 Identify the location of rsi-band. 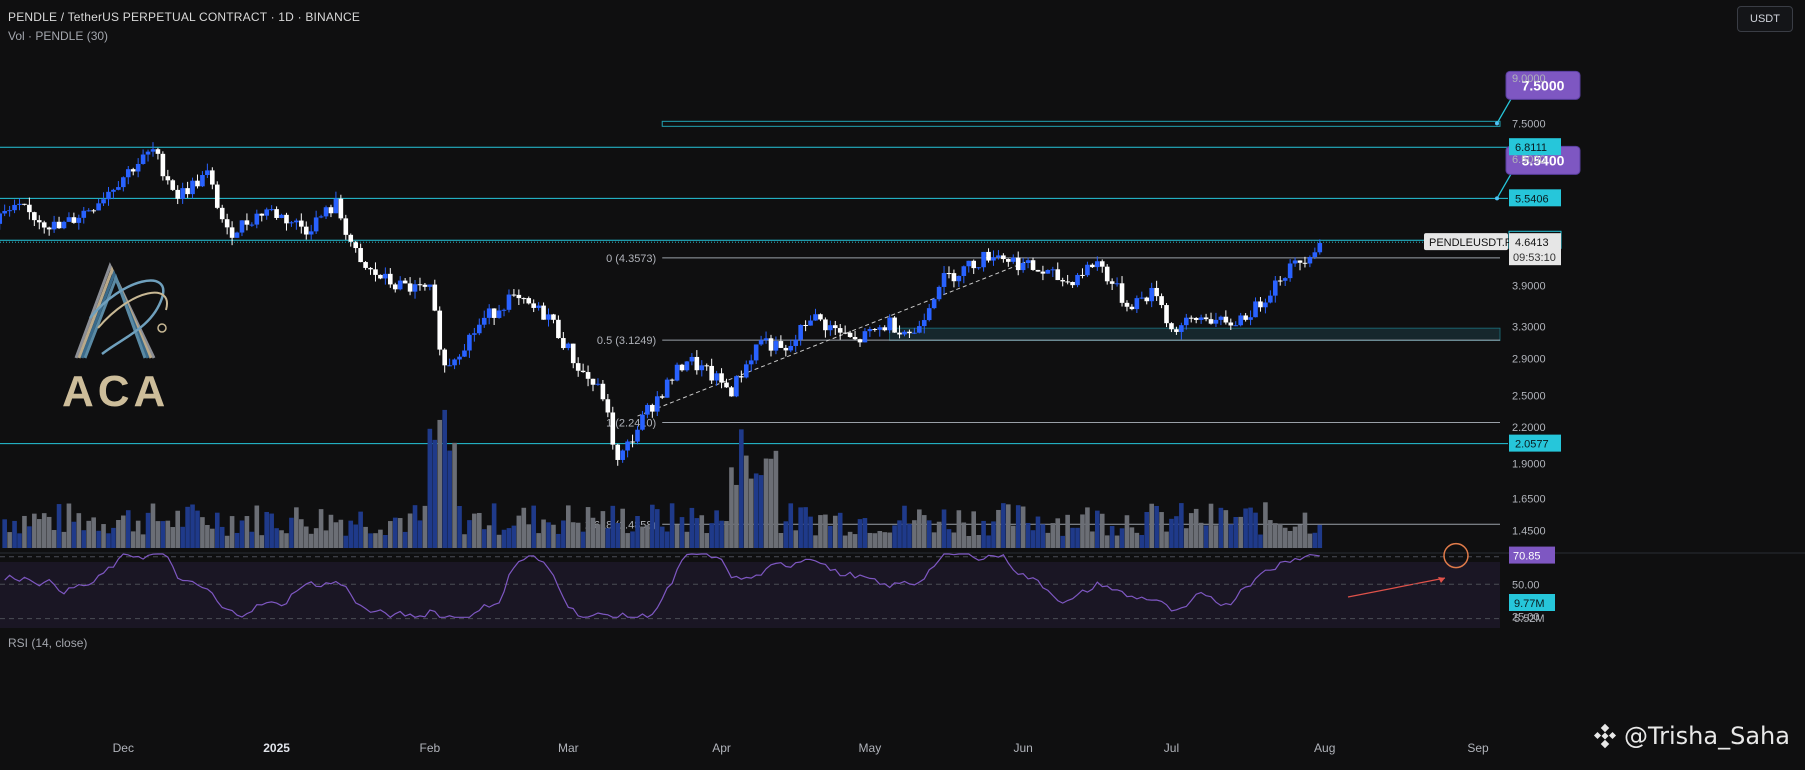
(750, 595).